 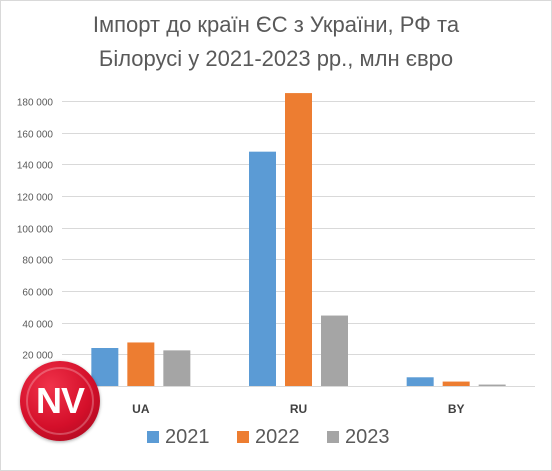 What do you see at coordinates (276, 58) in the screenshot?
I see `chart-title-line-2: Білорусі у 2021-2023 рр., млн євро` at bounding box center [276, 58].